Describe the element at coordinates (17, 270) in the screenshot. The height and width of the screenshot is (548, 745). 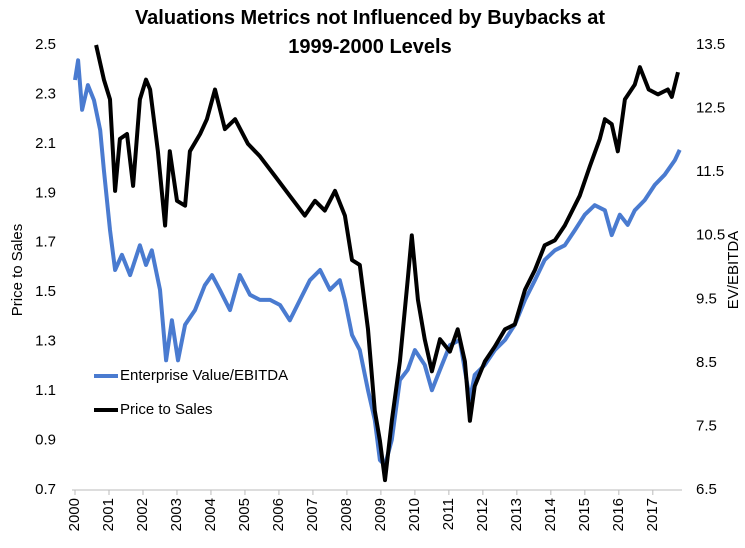
I see `y-axis-title: Price to Sales` at that location.